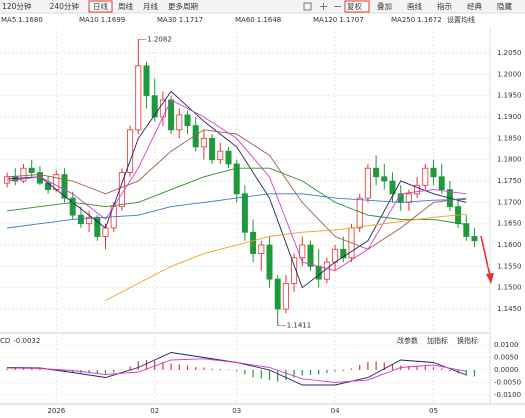 This screenshot has height=418, width=525. I want to click on y-tick-label: 1.1850, so click(509, 138).